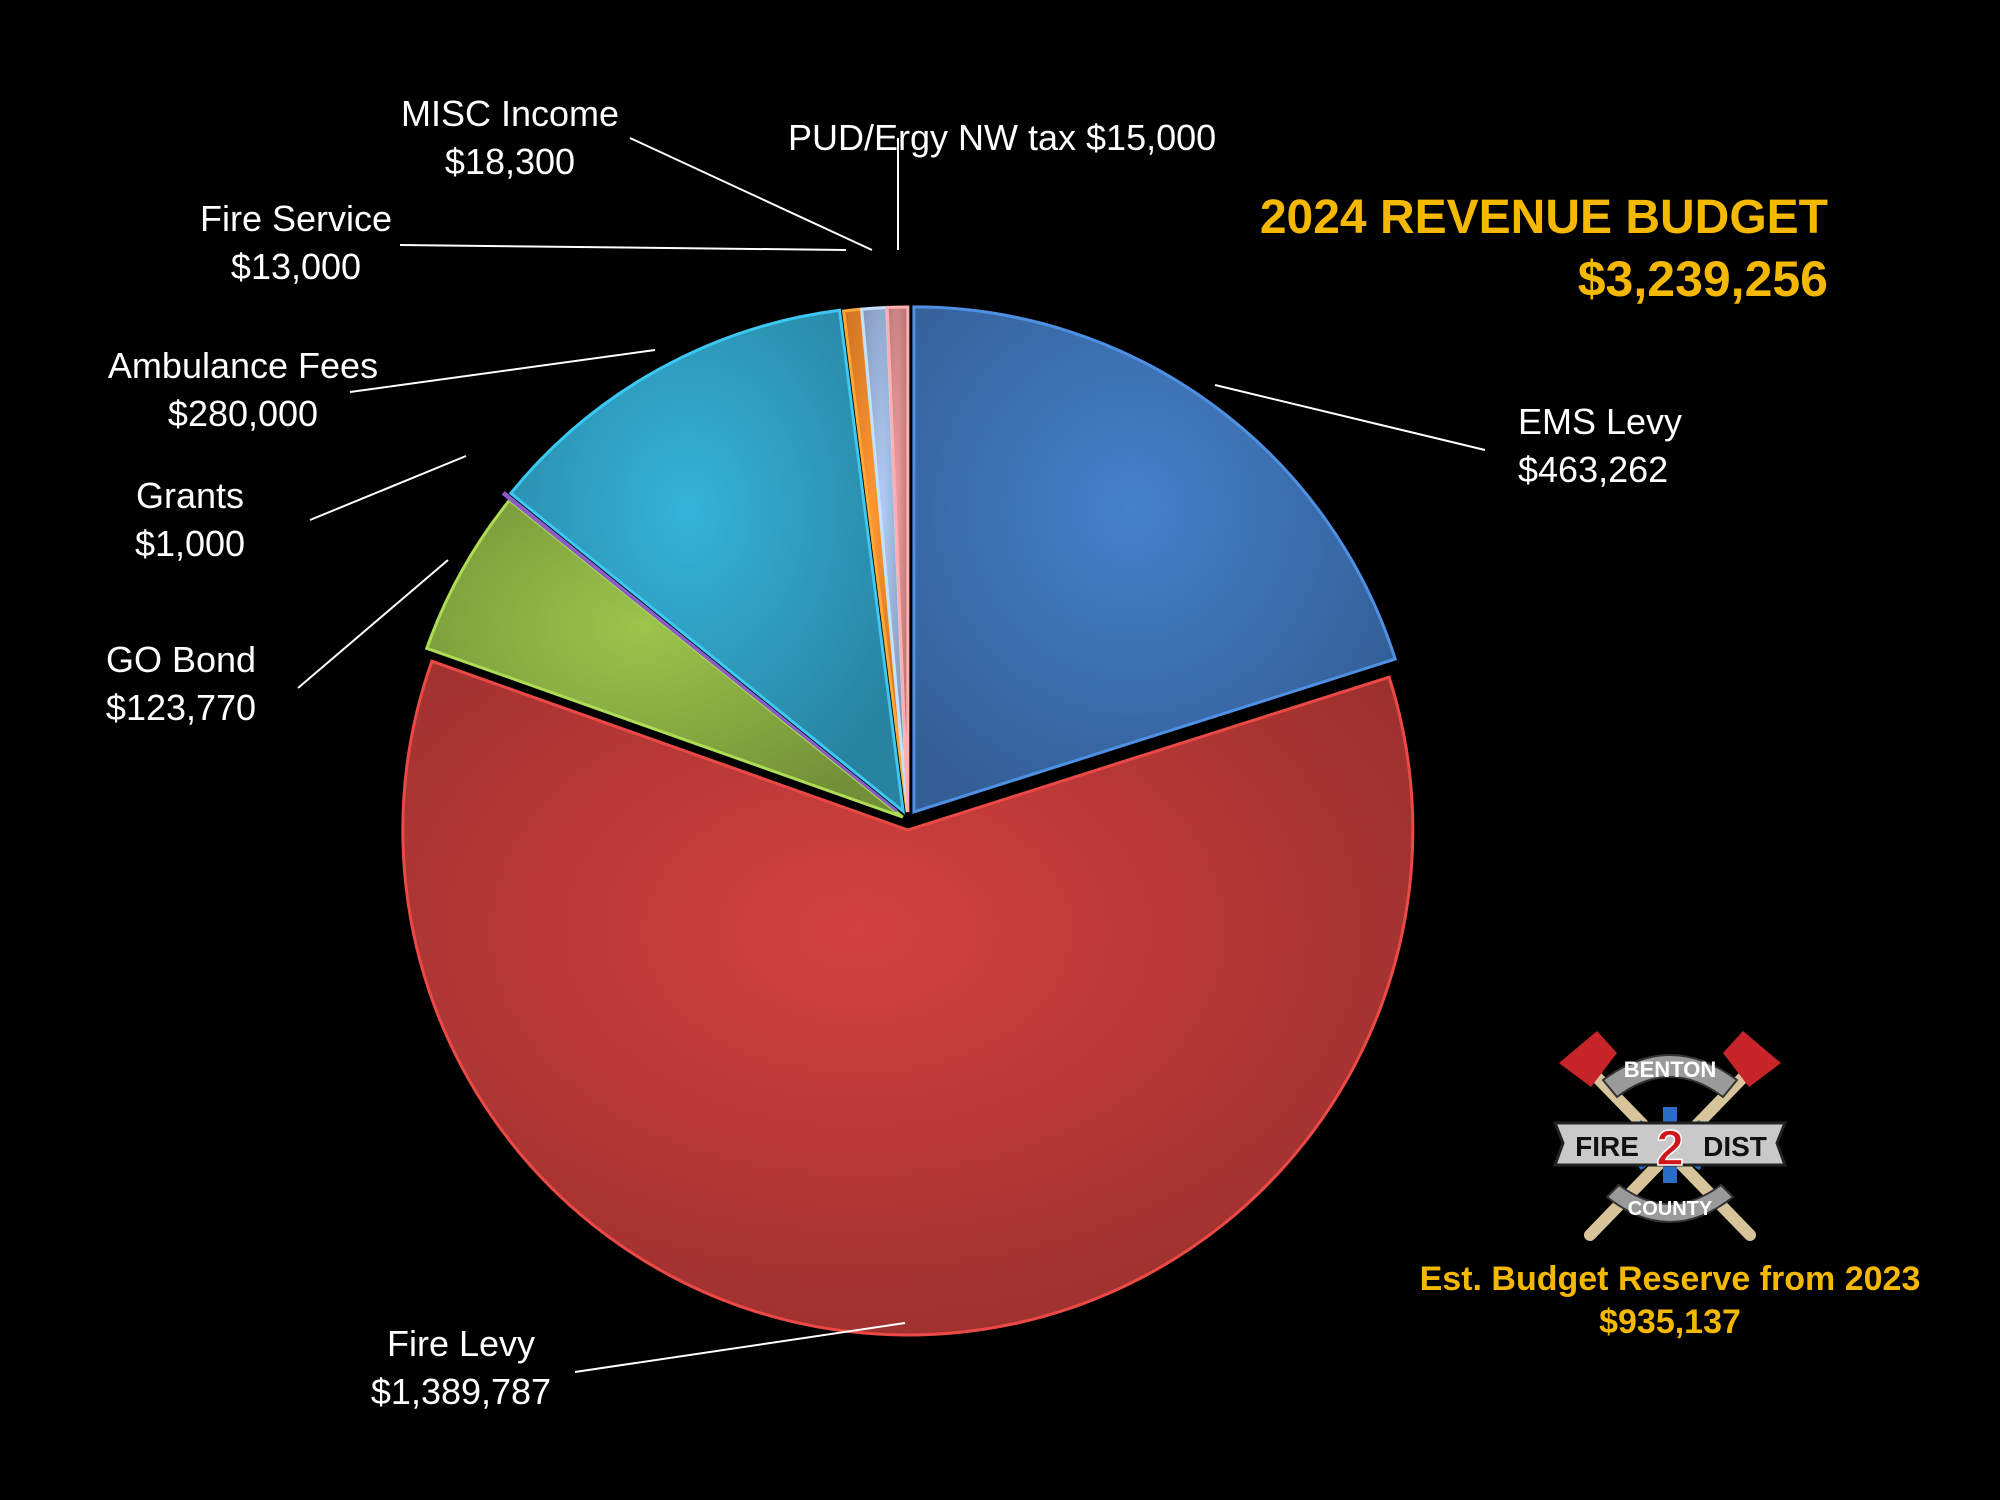  I want to click on logo-right-text: DIST, so click(1735, 1146).